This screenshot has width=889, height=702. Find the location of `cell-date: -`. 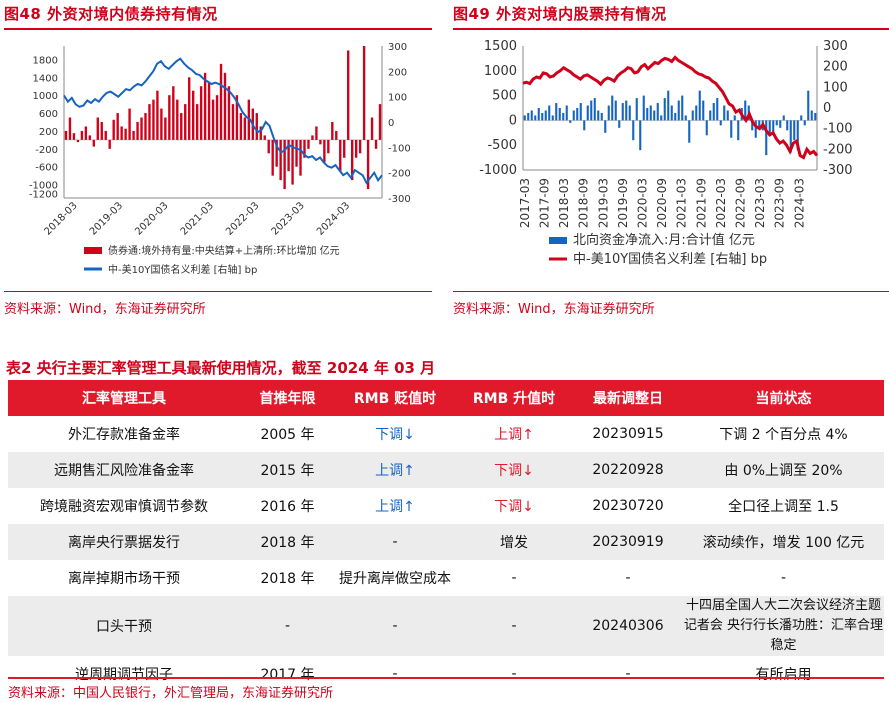

cell-date: - is located at coordinates (628, 578).